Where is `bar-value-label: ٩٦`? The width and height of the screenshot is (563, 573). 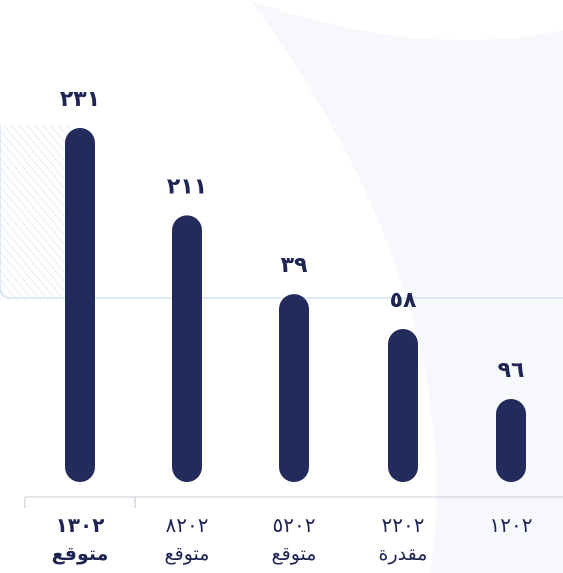
bar-value-label: ٩٦ is located at coordinates (511, 370).